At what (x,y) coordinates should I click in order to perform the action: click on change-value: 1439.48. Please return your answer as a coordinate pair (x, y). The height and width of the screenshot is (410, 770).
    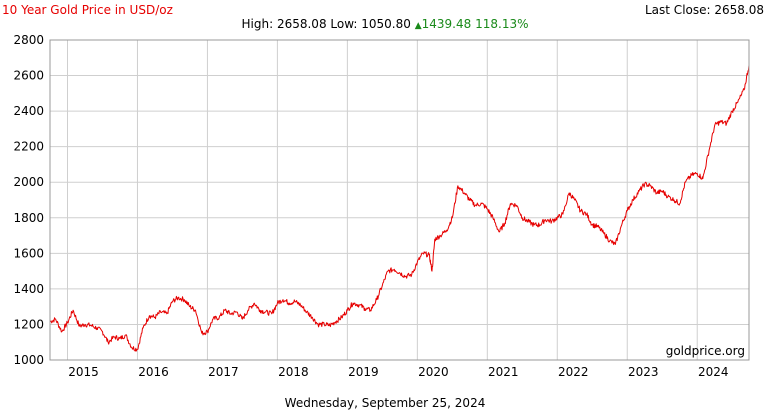
    Looking at the image, I should click on (446, 24).